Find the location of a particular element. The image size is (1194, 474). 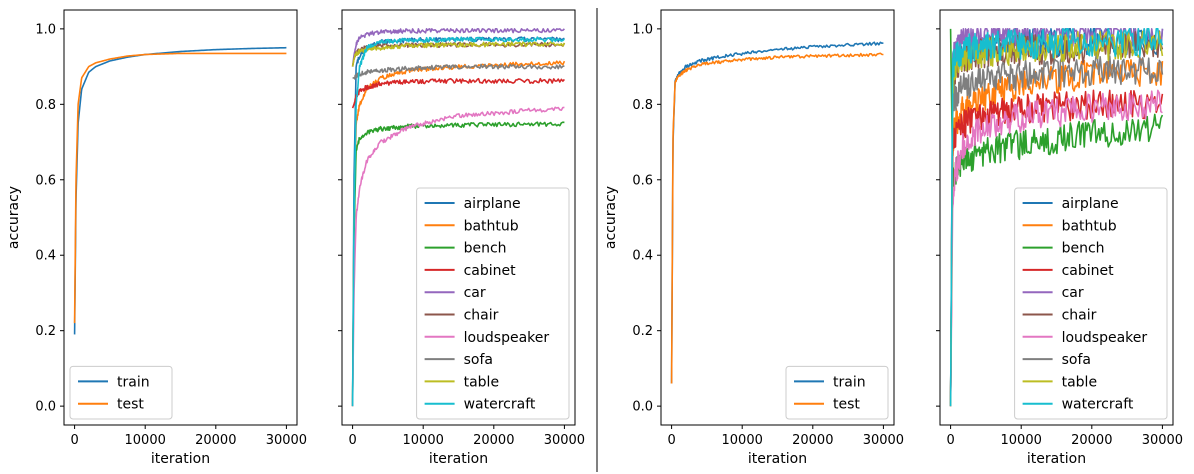

series-line-bathtub is located at coordinates (458, 233).